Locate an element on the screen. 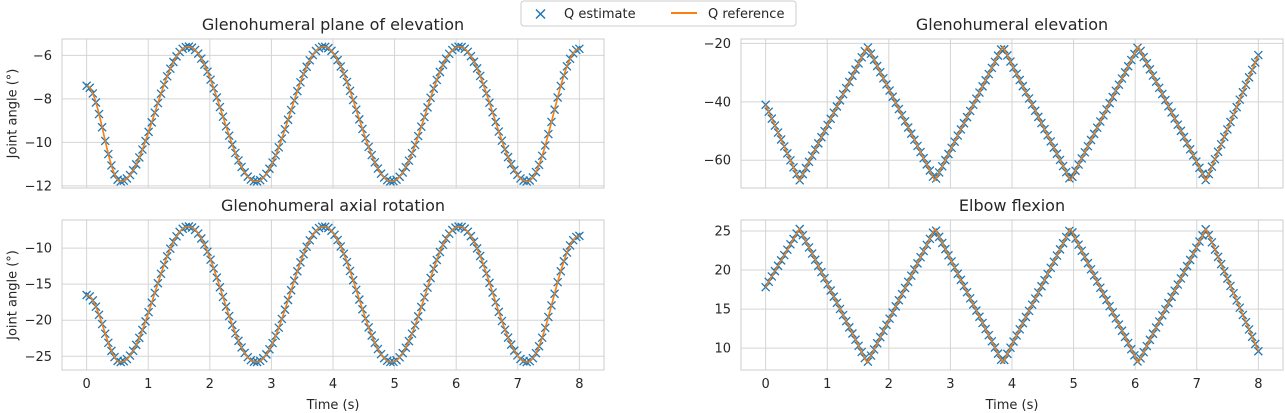  y-tick-label: 25 is located at coordinates (722, 231).